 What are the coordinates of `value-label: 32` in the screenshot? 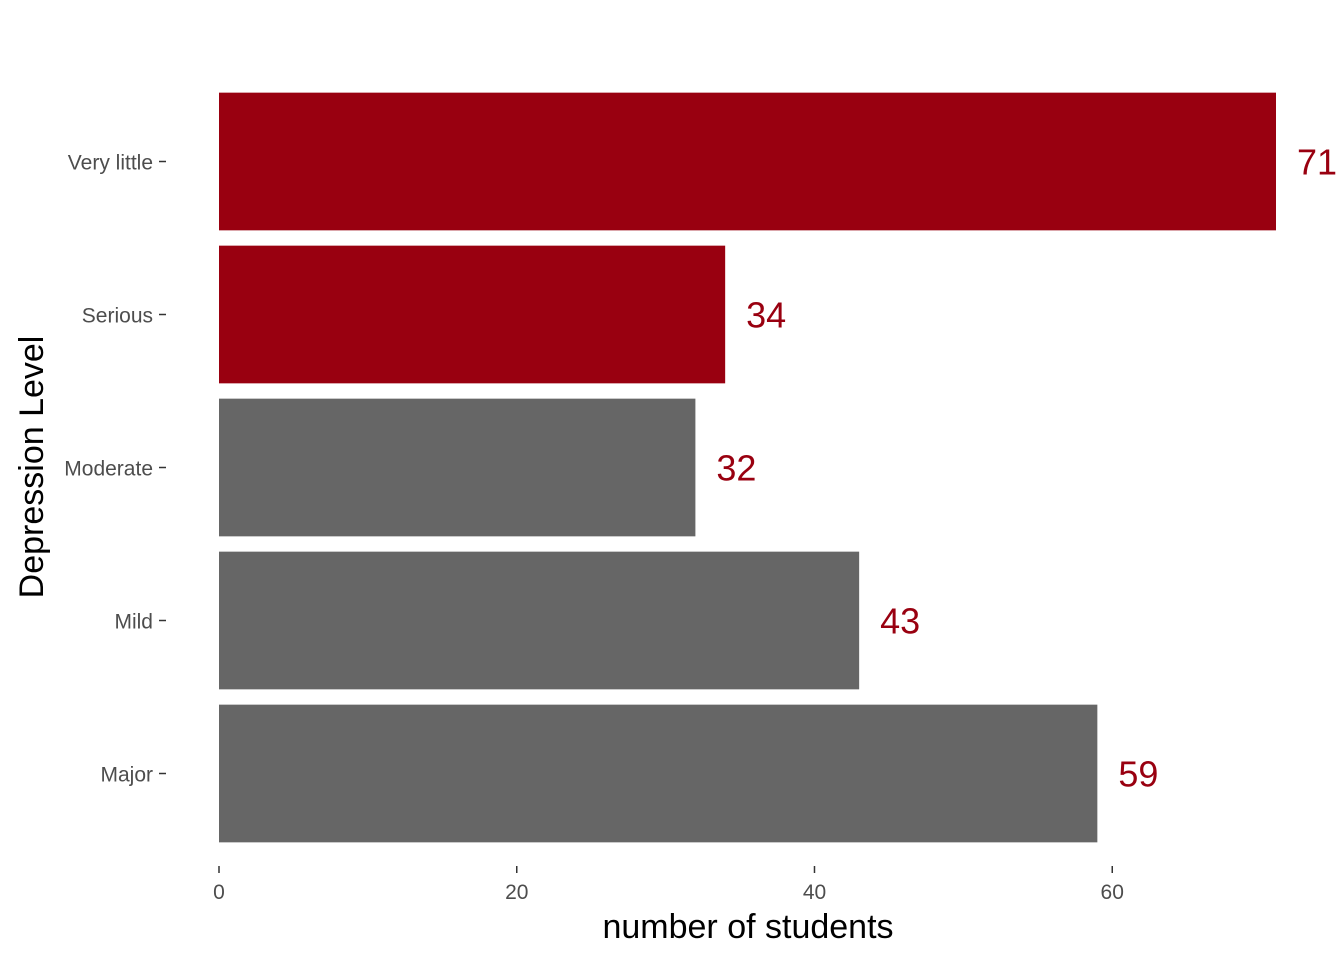 It's located at (736, 468).